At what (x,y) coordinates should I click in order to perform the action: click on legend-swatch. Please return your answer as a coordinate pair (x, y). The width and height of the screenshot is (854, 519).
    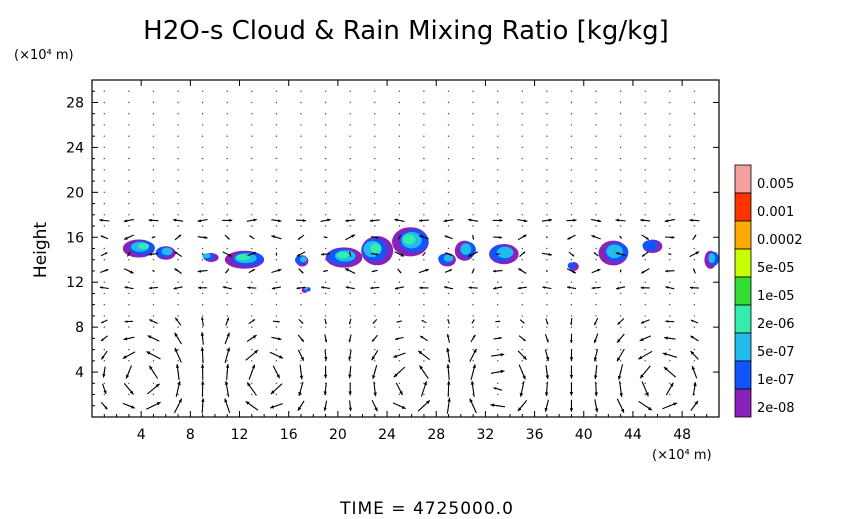
    Looking at the image, I should click on (743, 347).